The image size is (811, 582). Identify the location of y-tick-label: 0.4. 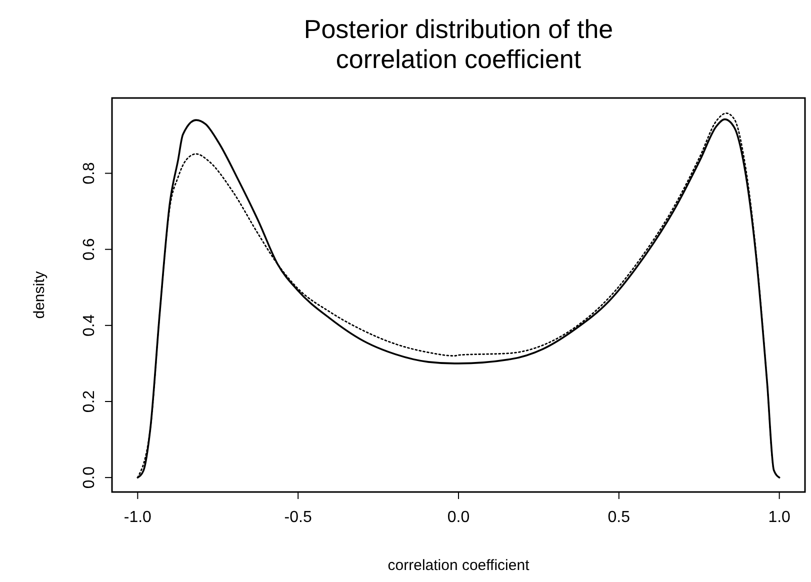
(89, 325).